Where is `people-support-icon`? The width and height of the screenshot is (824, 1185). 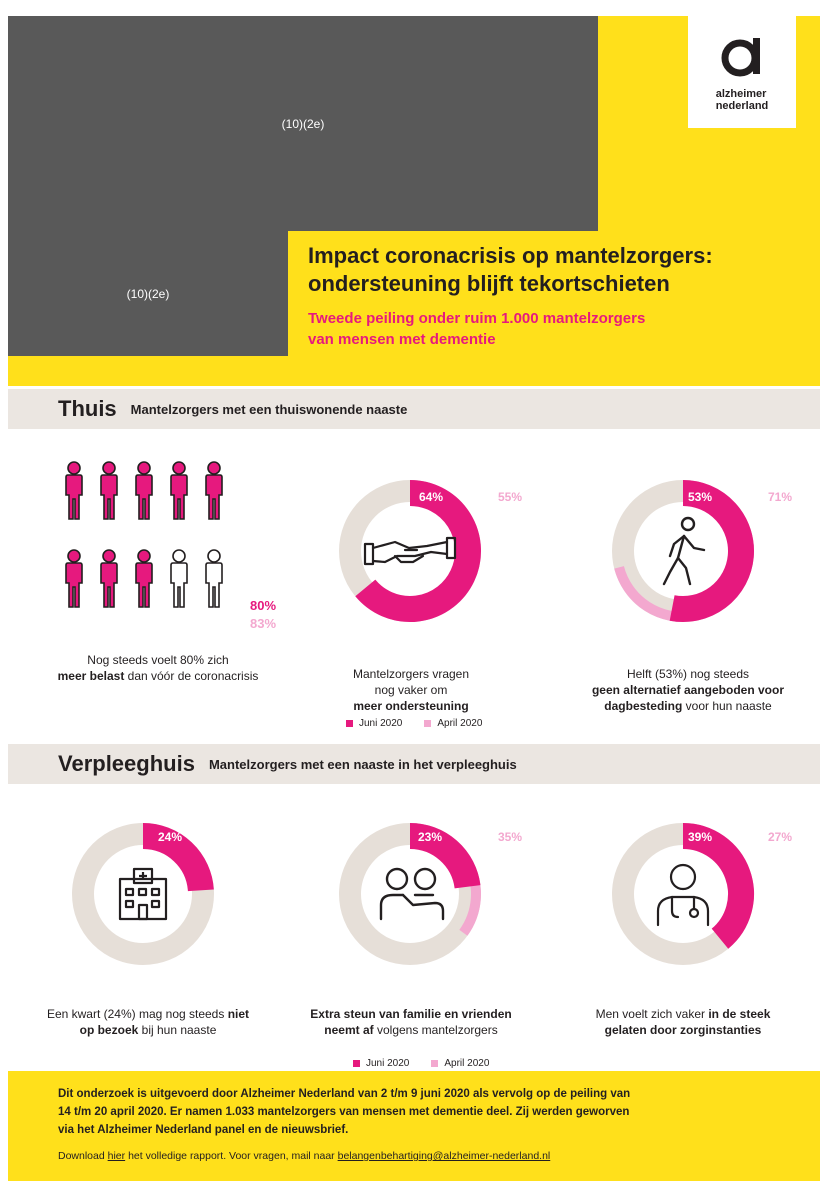 people-support-icon is located at coordinates (412, 894).